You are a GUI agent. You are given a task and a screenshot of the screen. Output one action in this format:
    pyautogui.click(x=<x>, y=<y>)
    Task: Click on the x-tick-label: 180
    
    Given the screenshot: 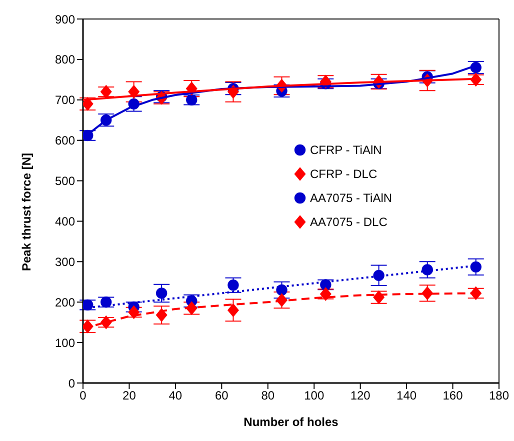 What is the action you would take?
    pyautogui.click(x=499, y=395)
    